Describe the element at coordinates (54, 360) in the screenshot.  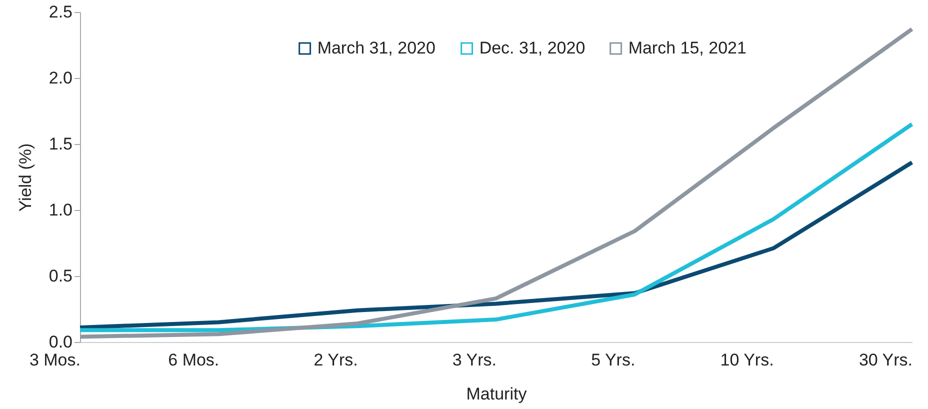
I see `x-tick-label: 3 Mos.` at that location.